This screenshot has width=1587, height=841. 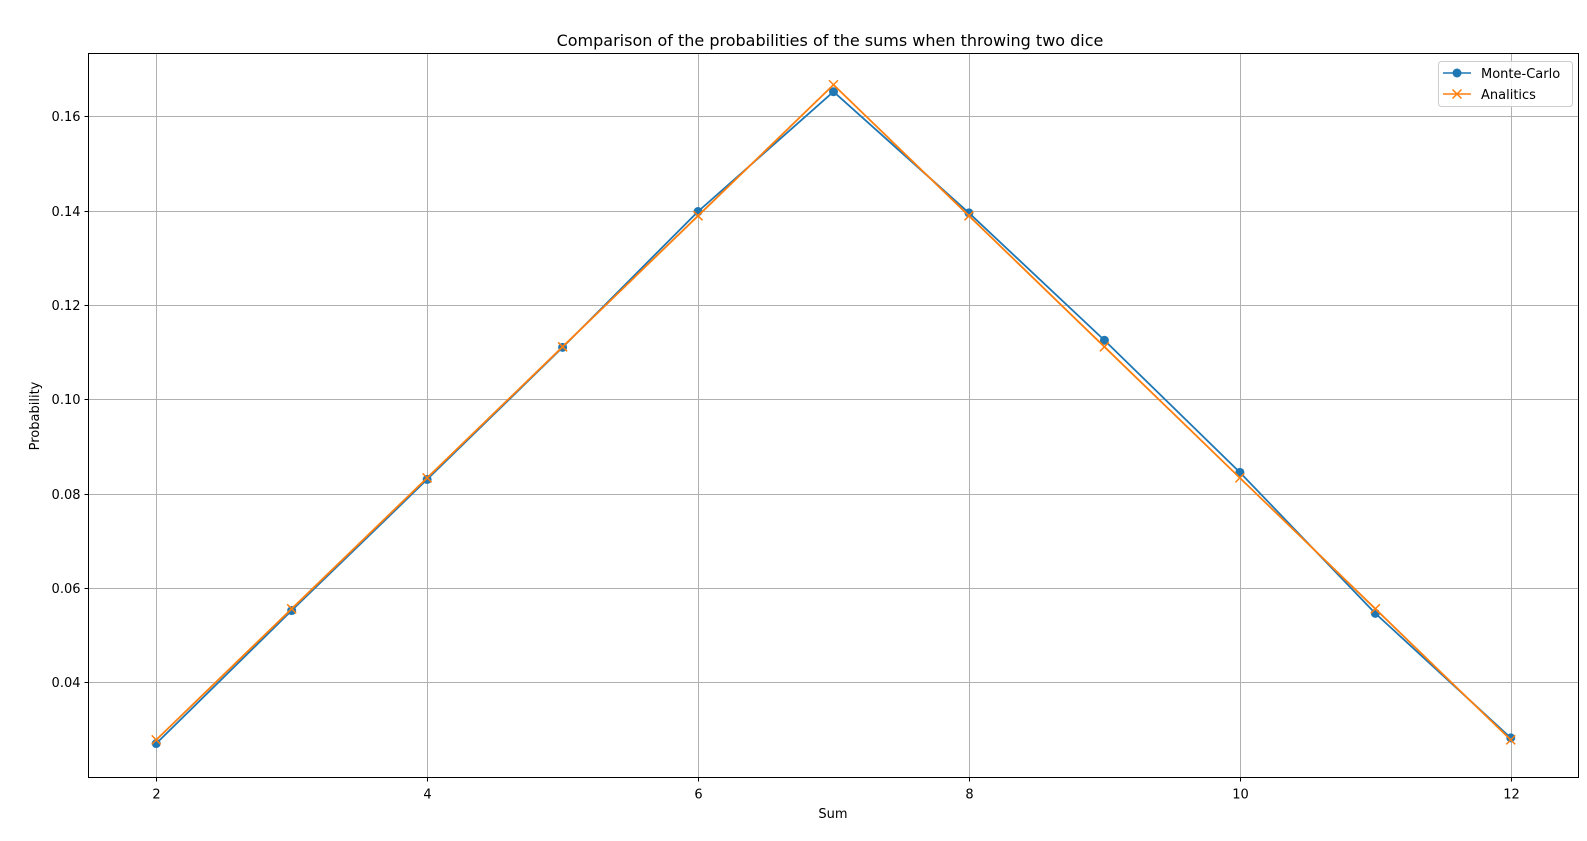 What do you see at coordinates (1240, 795) in the screenshot?
I see `x-tick-label: 10` at bounding box center [1240, 795].